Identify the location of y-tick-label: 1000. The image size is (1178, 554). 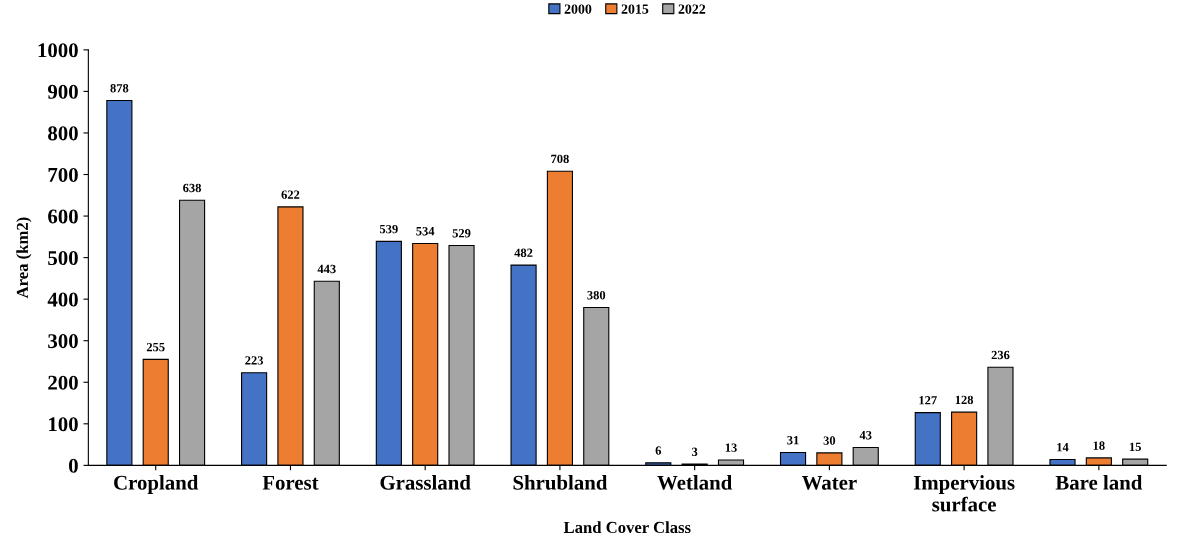
(58, 50).